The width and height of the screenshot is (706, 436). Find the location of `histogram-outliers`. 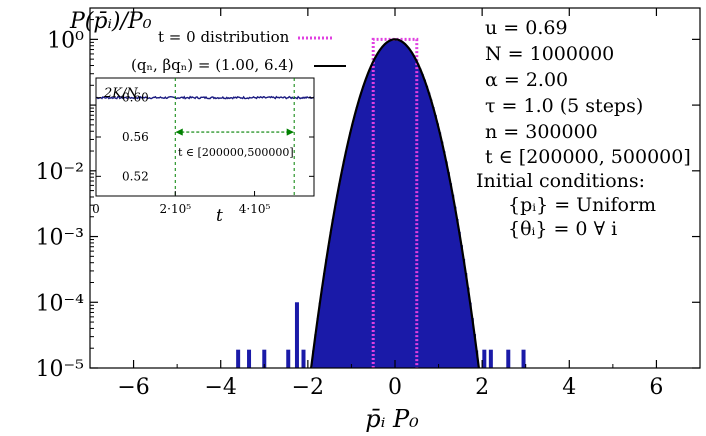

histogram-outliers is located at coordinates (381, 335).